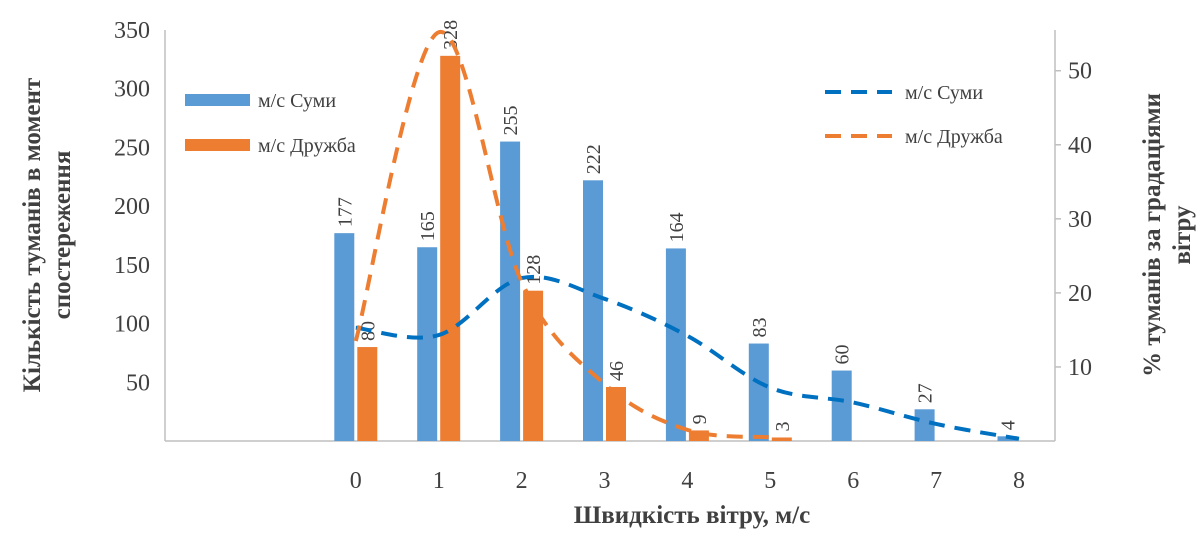 The height and width of the screenshot is (545, 1201). I want to click on y2-tick-label: 30, so click(1080, 220).